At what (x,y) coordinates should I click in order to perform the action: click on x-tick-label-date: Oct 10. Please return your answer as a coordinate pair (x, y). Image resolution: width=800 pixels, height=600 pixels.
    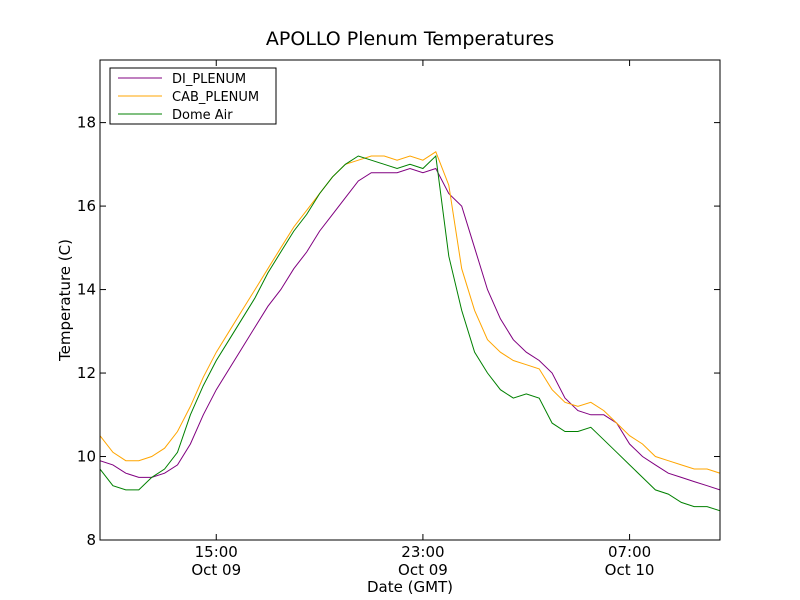
    Looking at the image, I should click on (630, 570).